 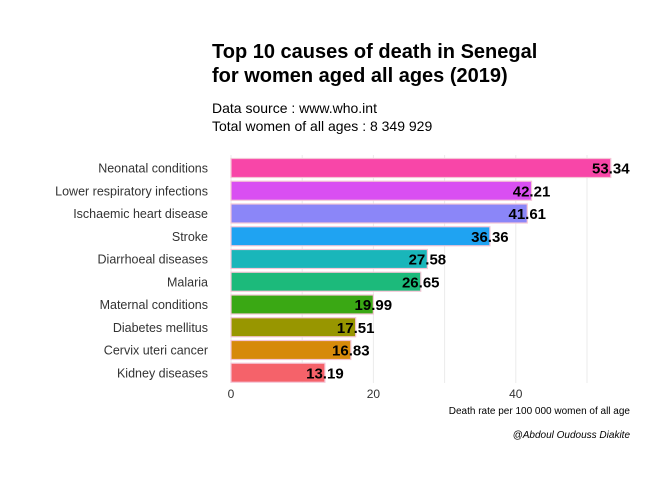 I want to click on data-label: 17.51, so click(x=356, y=328).